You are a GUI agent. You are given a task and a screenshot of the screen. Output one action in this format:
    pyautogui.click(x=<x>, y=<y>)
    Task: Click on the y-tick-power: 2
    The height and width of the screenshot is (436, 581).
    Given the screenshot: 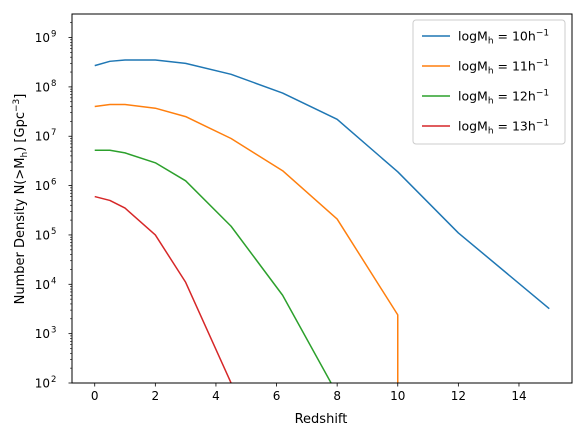 What is the action you would take?
    pyautogui.click(x=53, y=380)
    